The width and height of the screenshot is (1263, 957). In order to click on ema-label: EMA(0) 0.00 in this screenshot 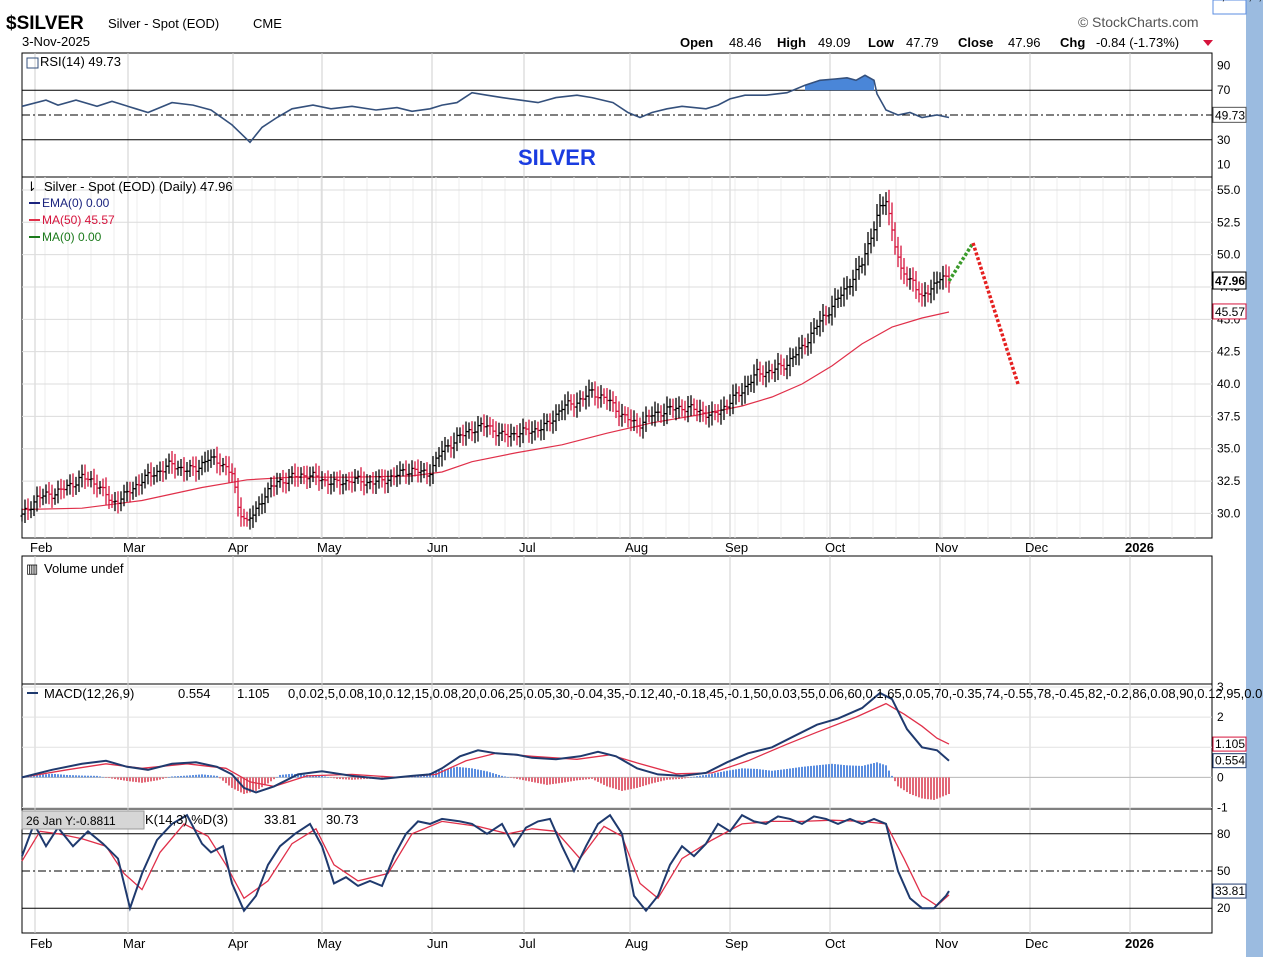, I will do `click(76, 203)`.